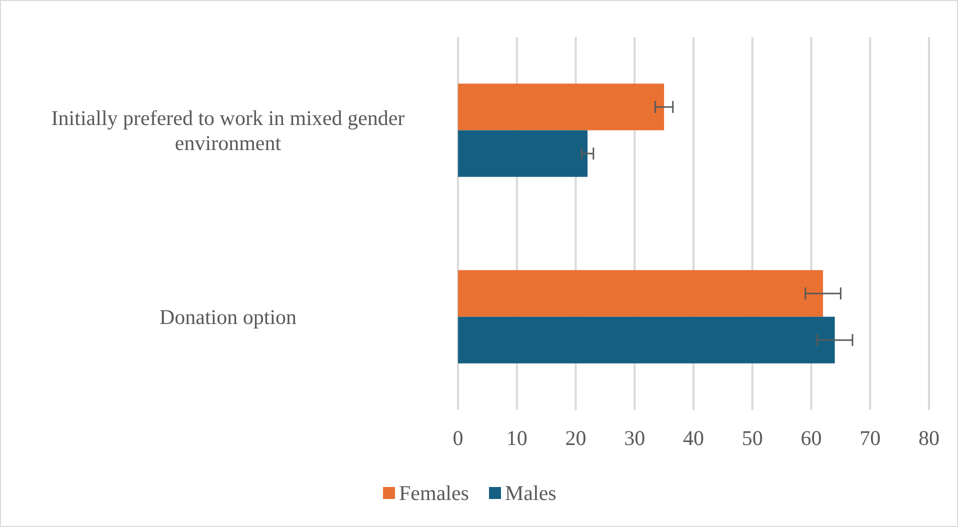 The image size is (958, 527). I want to click on x-tick-label: 0, so click(458, 438).